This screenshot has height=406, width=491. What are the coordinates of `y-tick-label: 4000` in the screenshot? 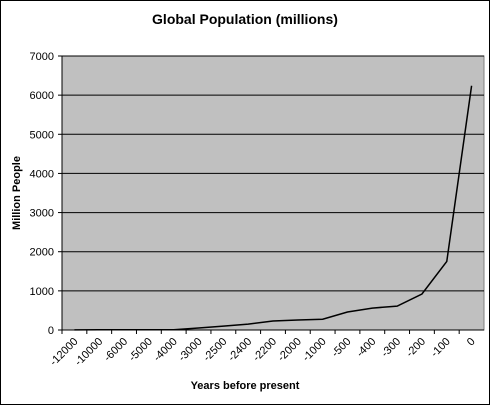 It's located at (42, 174).